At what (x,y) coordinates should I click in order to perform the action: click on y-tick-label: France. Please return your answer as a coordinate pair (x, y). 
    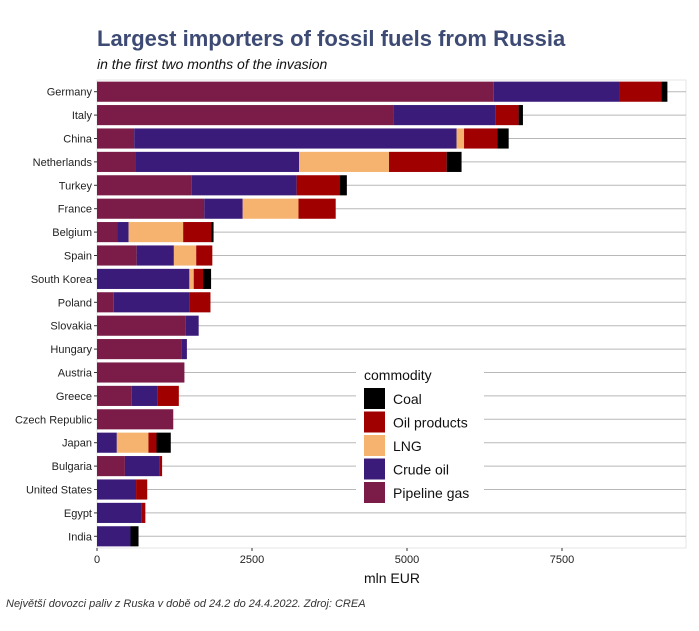
    Looking at the image, I should click on (75, 210).